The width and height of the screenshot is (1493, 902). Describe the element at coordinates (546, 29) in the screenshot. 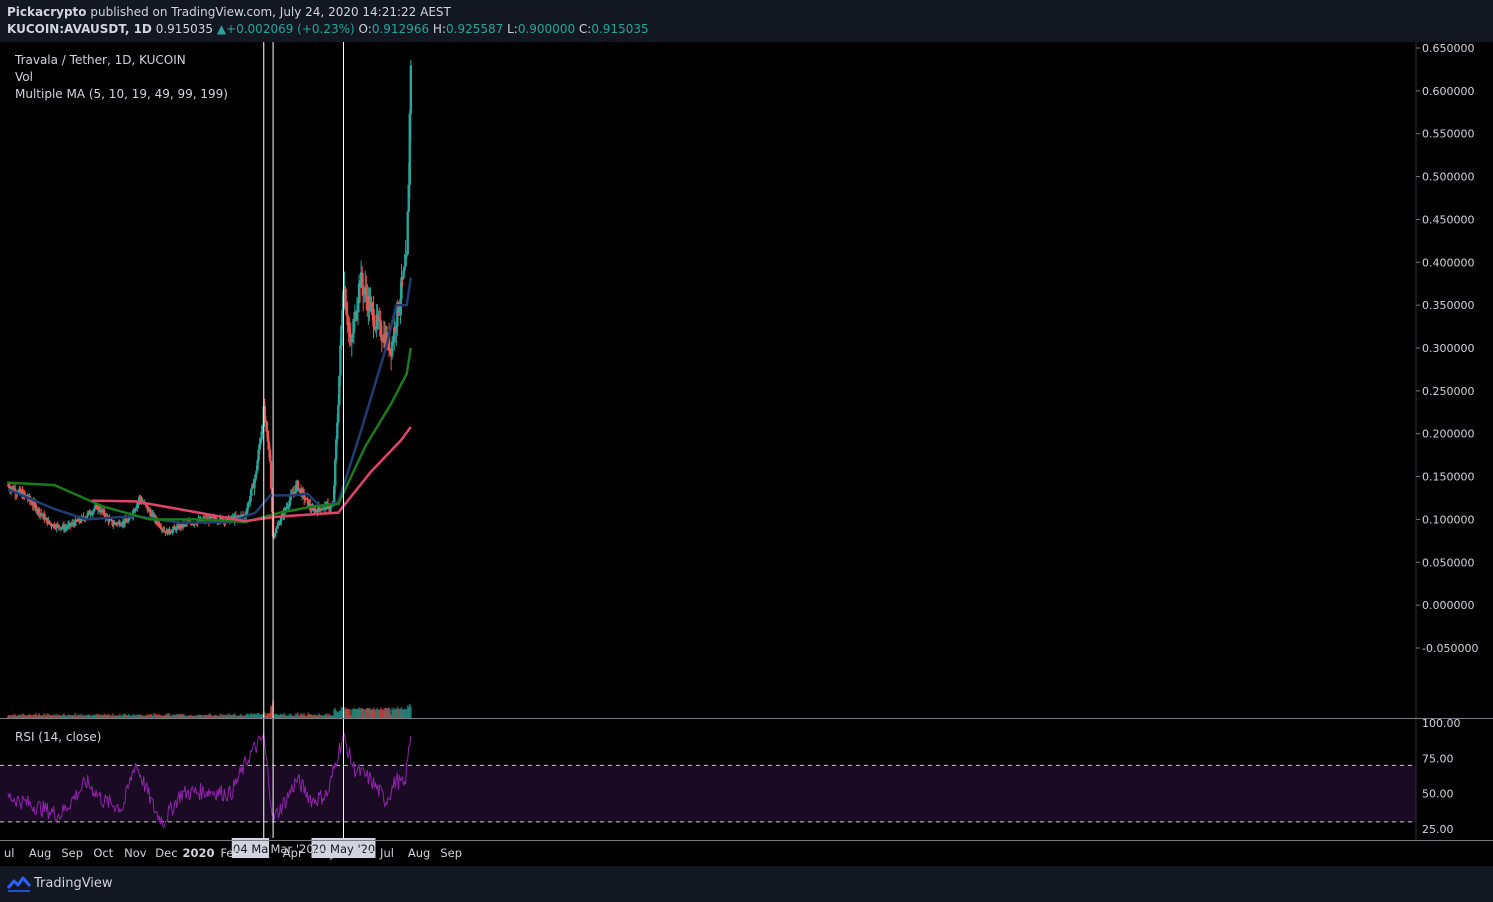

I see `low-value: 0.900000` at that location.